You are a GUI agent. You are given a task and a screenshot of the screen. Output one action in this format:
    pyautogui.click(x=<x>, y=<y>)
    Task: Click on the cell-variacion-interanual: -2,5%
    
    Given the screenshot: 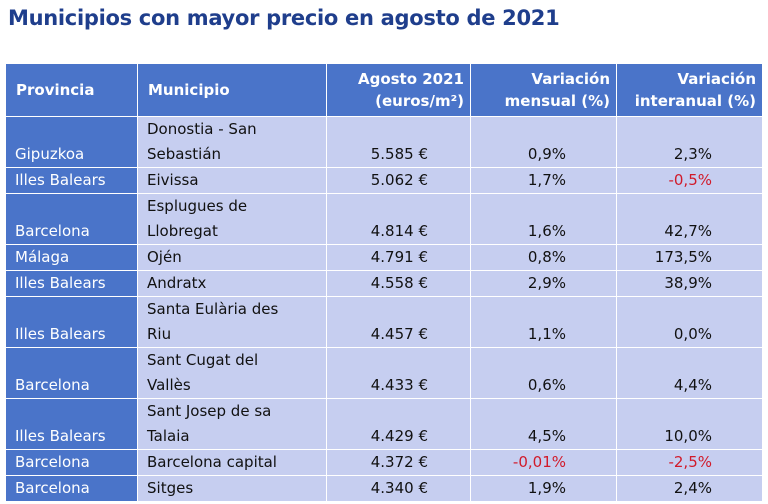 What is the action you would take?
    pyautogui.click(x=689, y=462)
    